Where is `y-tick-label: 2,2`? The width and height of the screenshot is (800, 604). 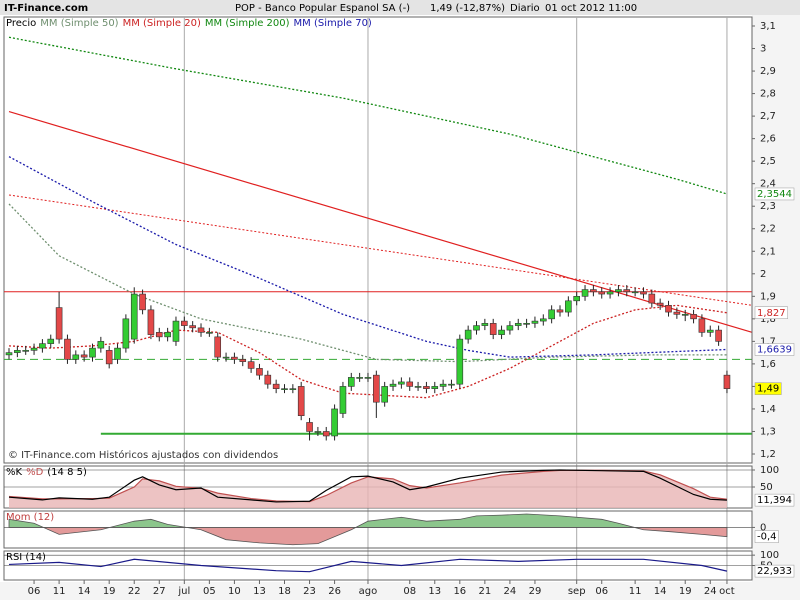 y-tick-label: 2,2 is located at coordinates (768, 229).